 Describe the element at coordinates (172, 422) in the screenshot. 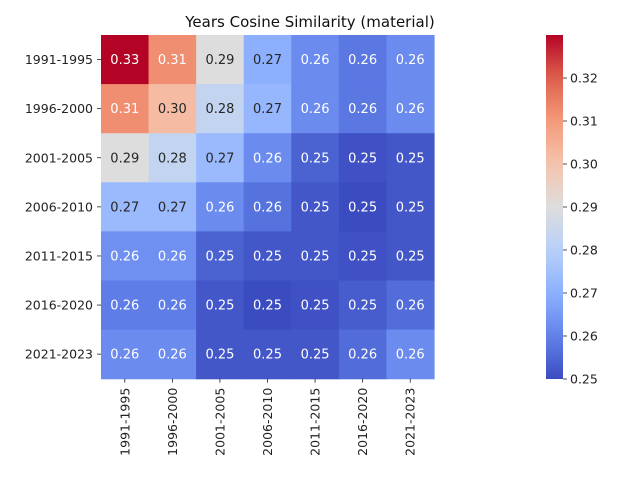

I see `x-tick-label: 1996-2000` at that location.